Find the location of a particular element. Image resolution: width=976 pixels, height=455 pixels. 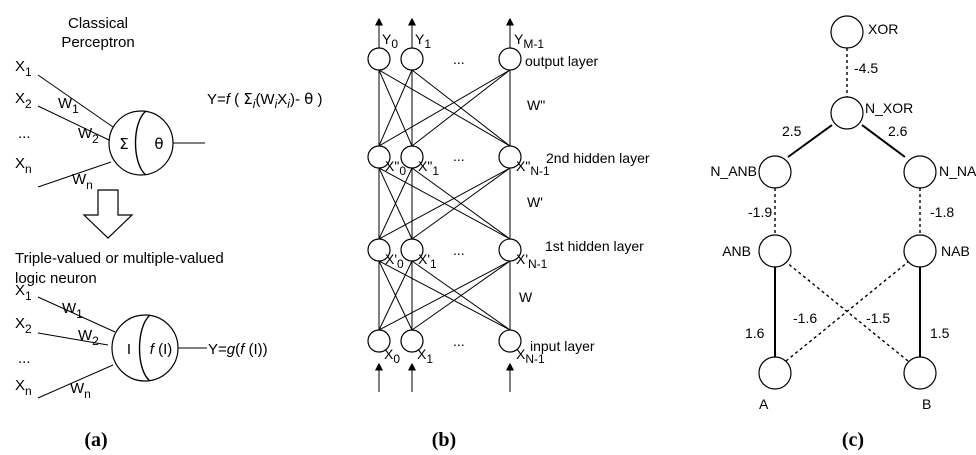

perceptron-title-line2: Perceptron is located at coordinates (97, 42).